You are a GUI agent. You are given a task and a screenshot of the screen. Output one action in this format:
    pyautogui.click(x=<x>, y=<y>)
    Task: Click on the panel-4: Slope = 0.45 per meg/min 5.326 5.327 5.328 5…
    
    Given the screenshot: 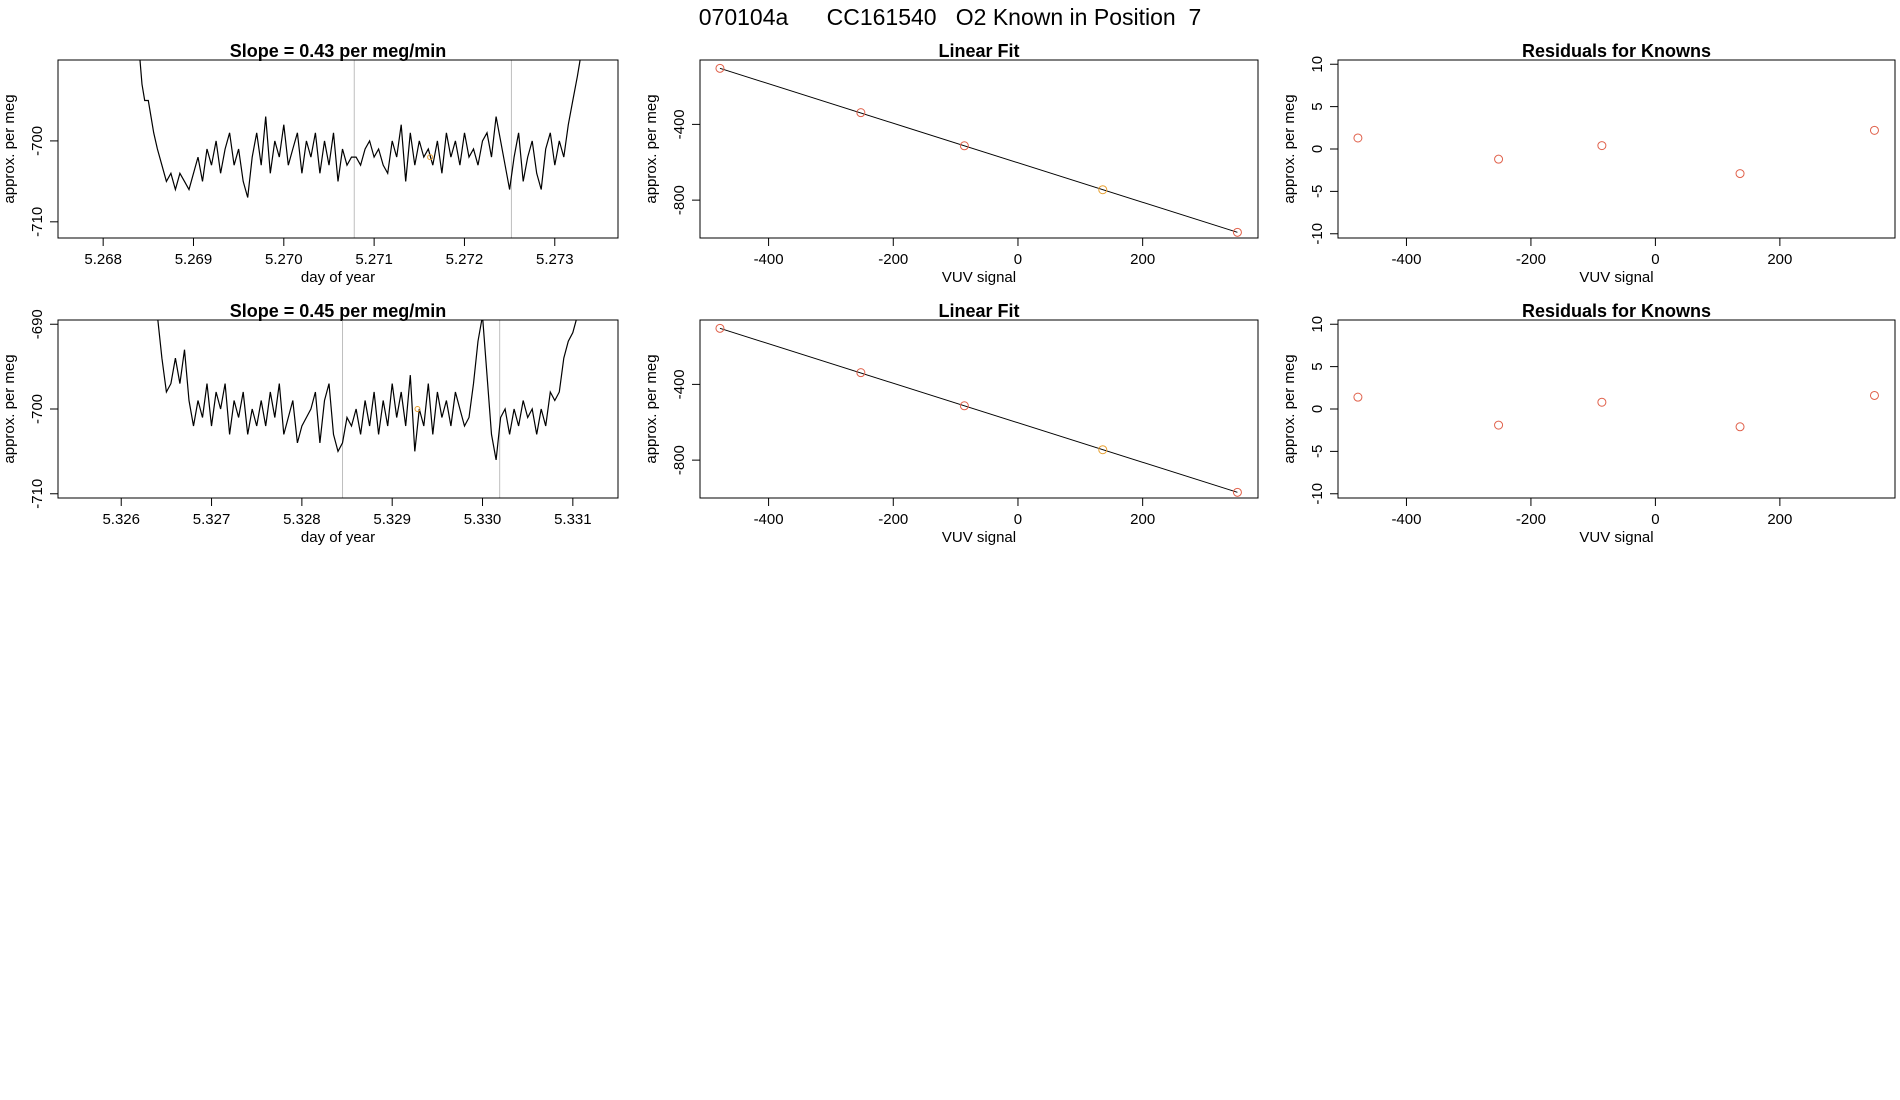 What is the action you would take?
    pyautogui.click(x=310, y=423)
    